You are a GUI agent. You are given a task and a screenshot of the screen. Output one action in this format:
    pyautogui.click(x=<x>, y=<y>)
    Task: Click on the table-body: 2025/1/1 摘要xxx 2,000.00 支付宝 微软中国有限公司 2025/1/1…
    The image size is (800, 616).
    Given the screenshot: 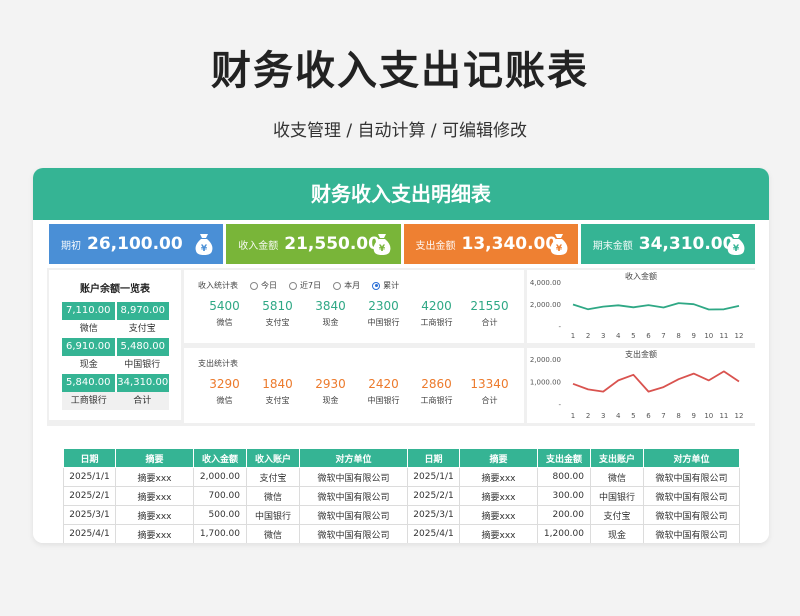 What is the action you would take?
    pyautogui.click(x=401, y=505)
    